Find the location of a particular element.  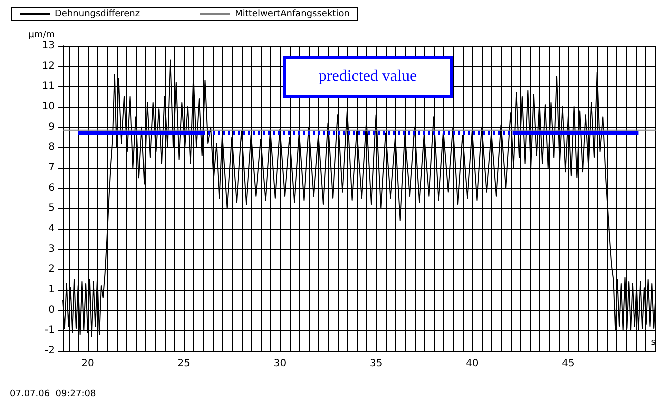

y-tick-label: 7 is located at coordinates (51, 168).